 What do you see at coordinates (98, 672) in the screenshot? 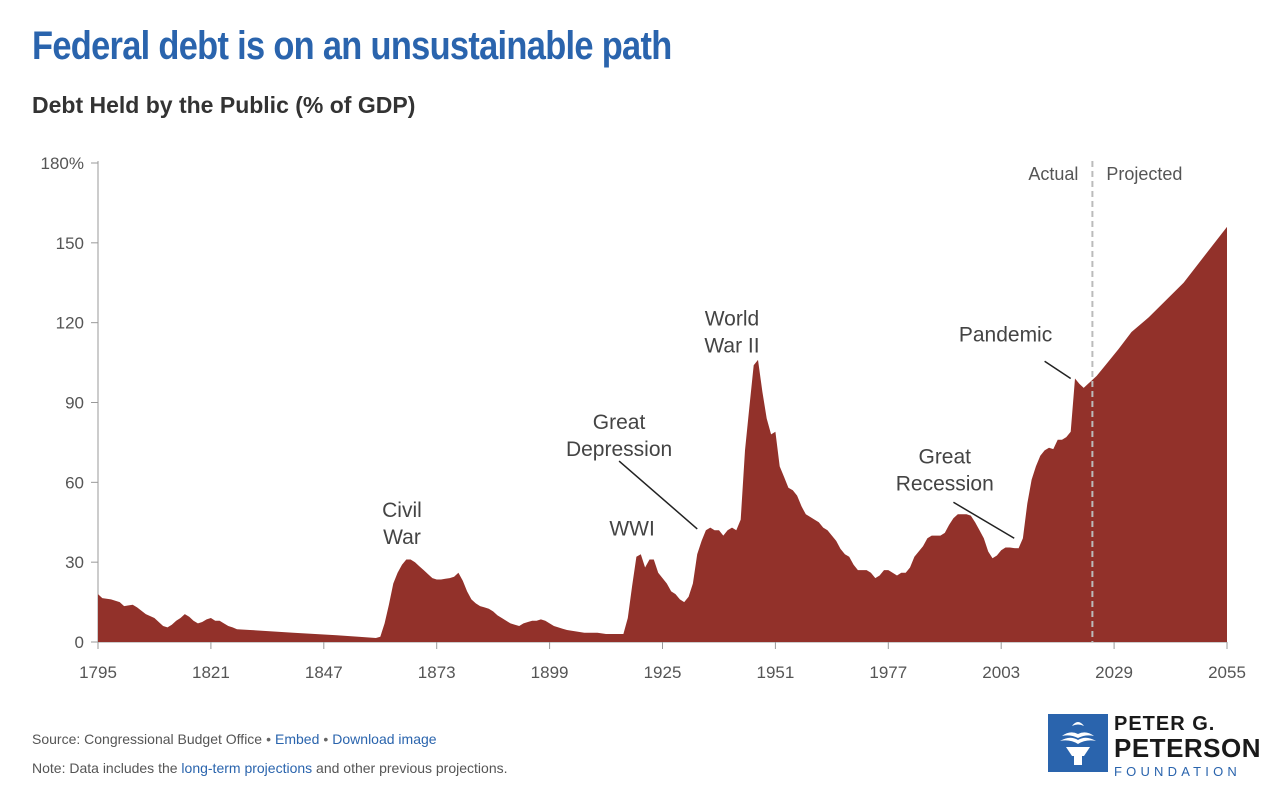
I see `x-tick-label: 1795` at bounding box center [98, 672].